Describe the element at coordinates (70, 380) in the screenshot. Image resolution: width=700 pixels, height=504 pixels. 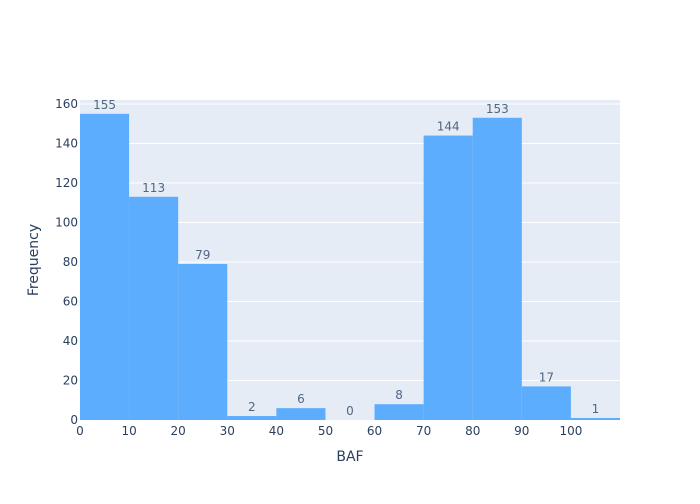
I see `y-tick-label: 20` at that location.